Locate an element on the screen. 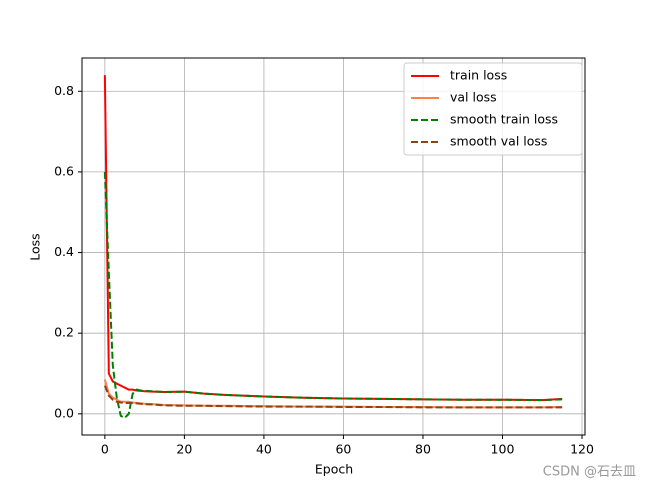 Image resolution: width=651 pixels, height=489 pixels. y-tick-label: 0.2 is located at coordinates (64, 332).